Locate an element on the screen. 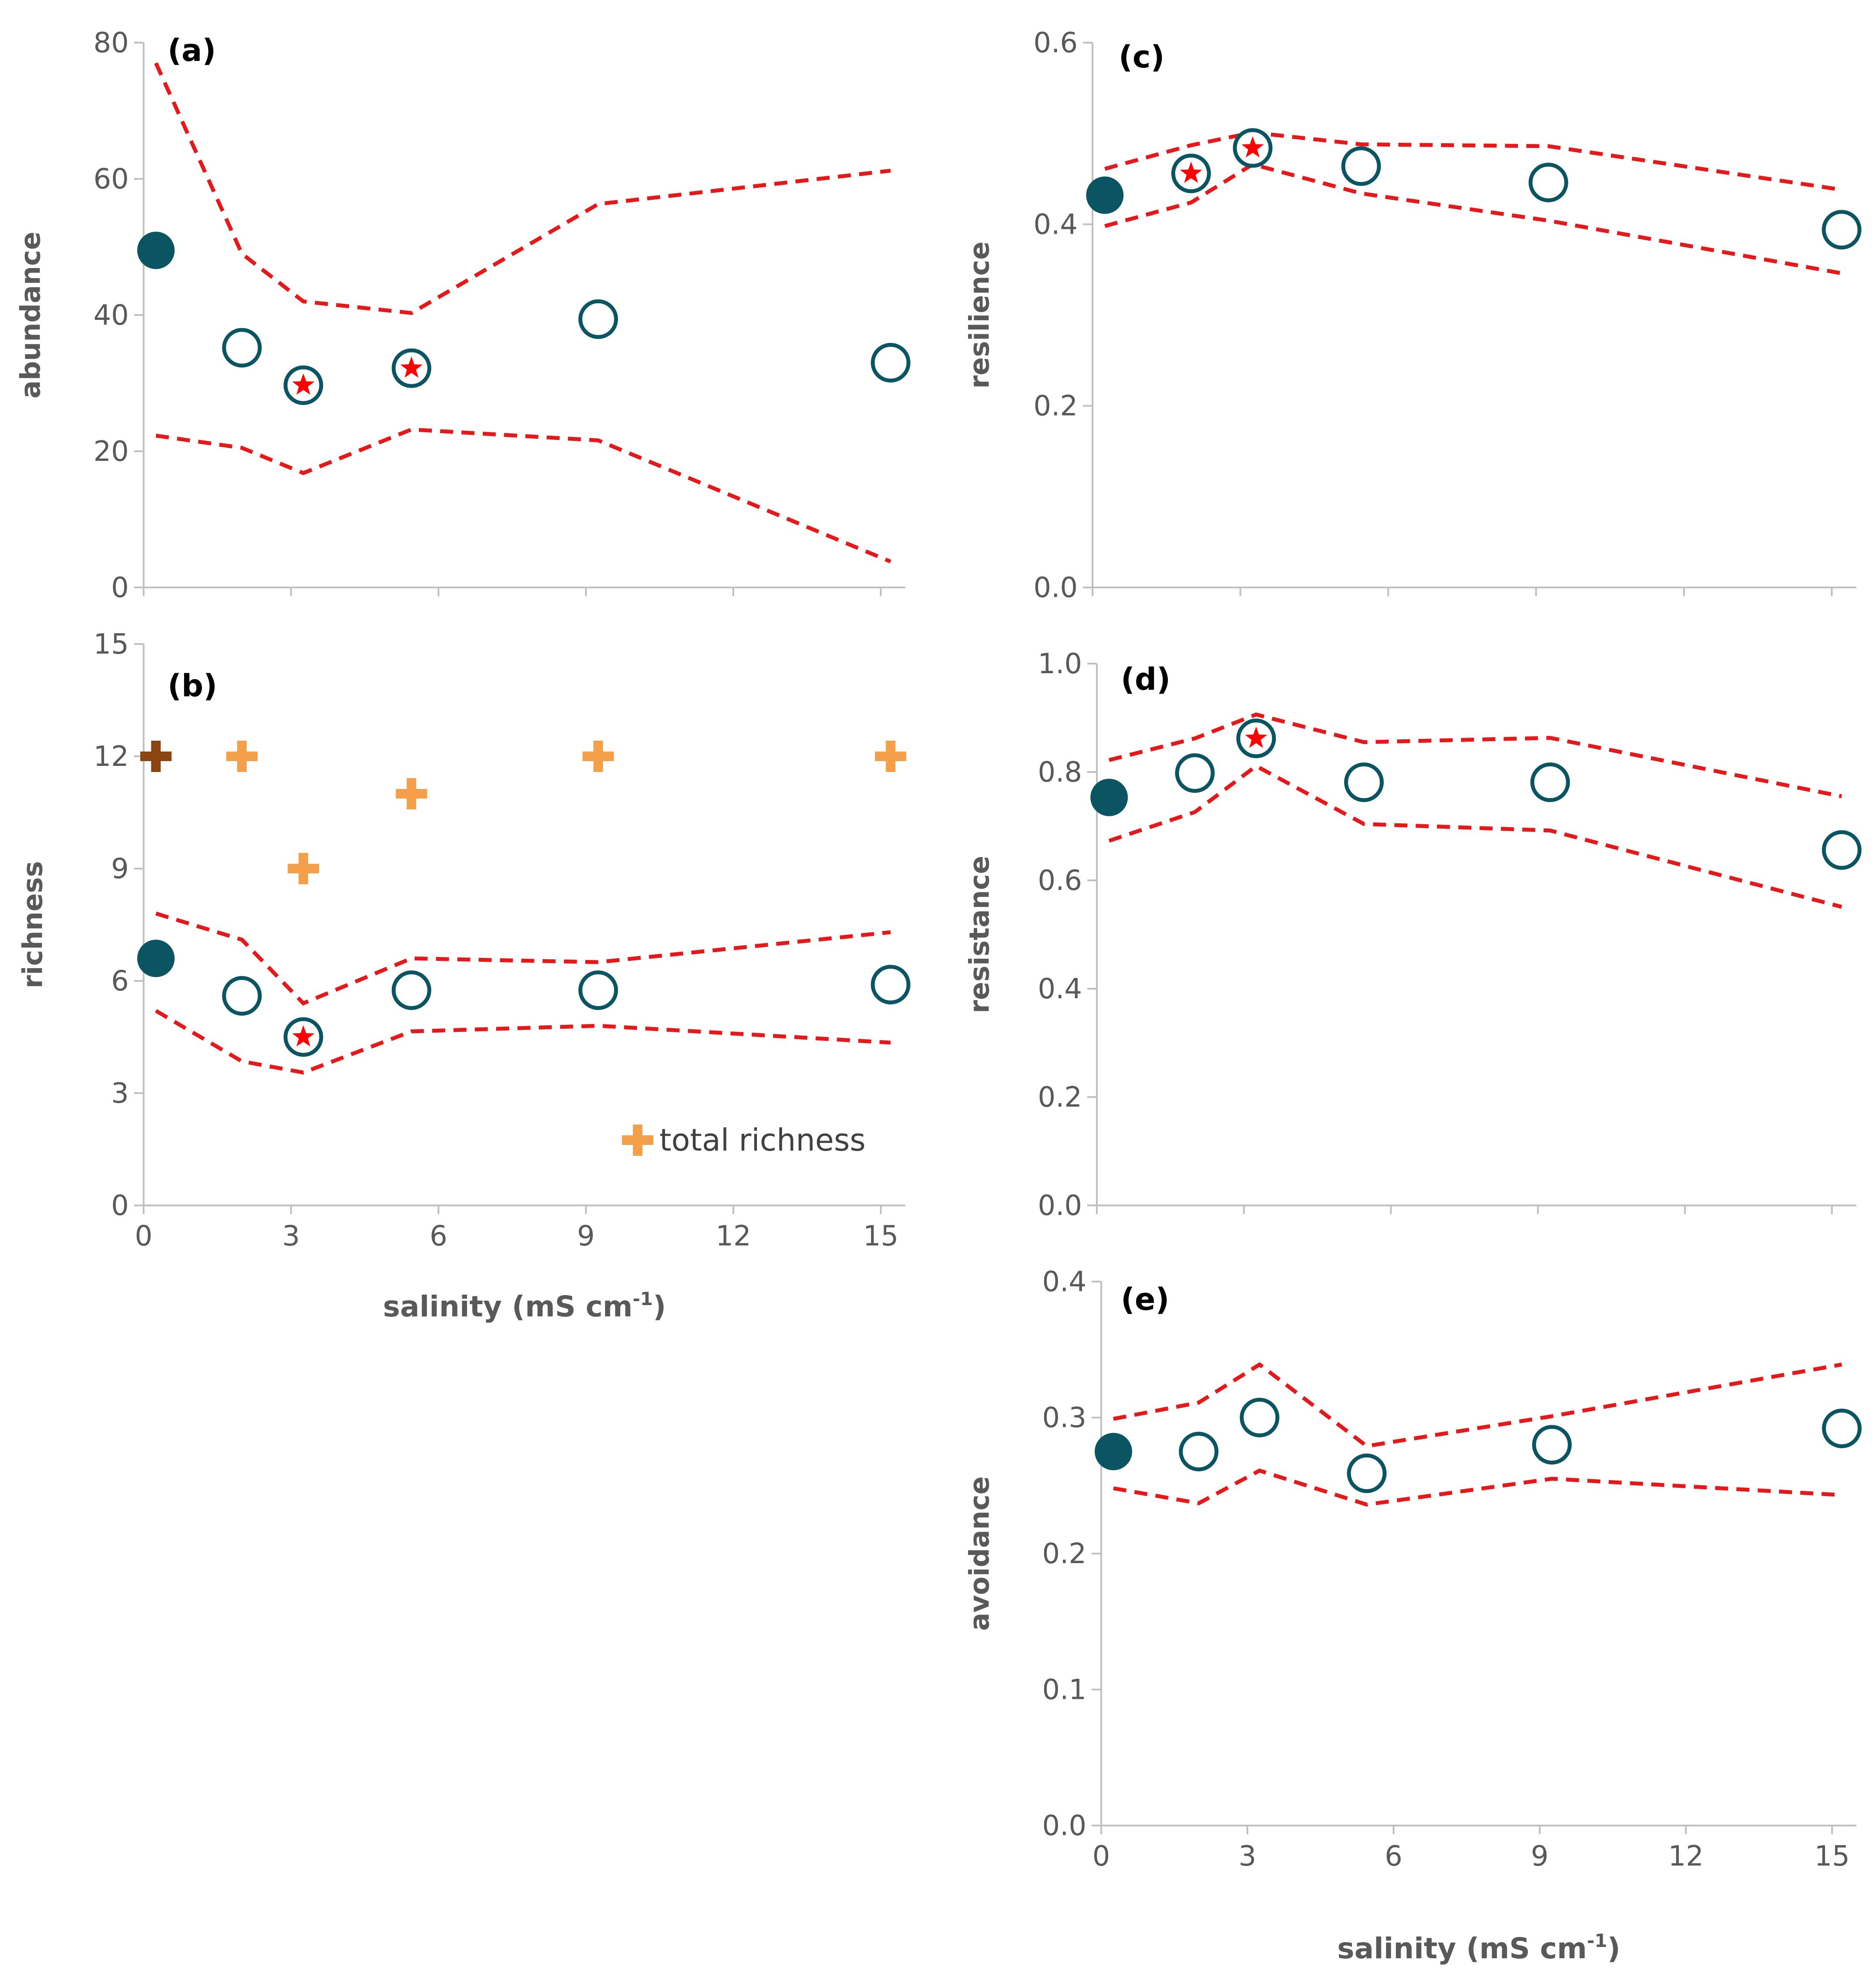  panel-c: 0.0 0.2 0.4 0.6 resilience (c) is located at coordinates (1413, 316).